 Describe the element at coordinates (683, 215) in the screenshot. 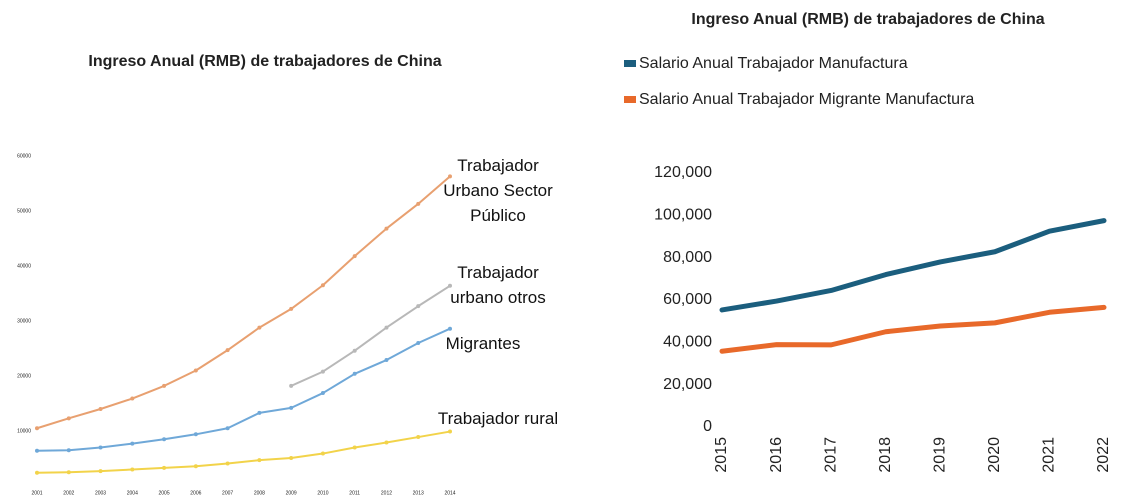

I see `y-tick-label: 100,000` at that location.